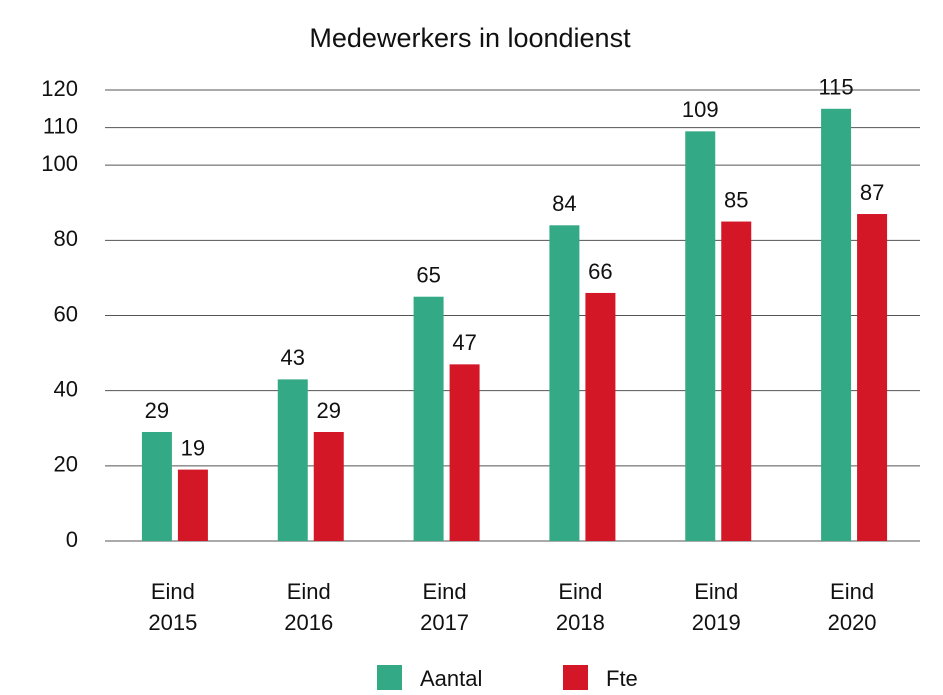 The image size is (943, 695). I want to click on data-label: 115, so click(836, 87).